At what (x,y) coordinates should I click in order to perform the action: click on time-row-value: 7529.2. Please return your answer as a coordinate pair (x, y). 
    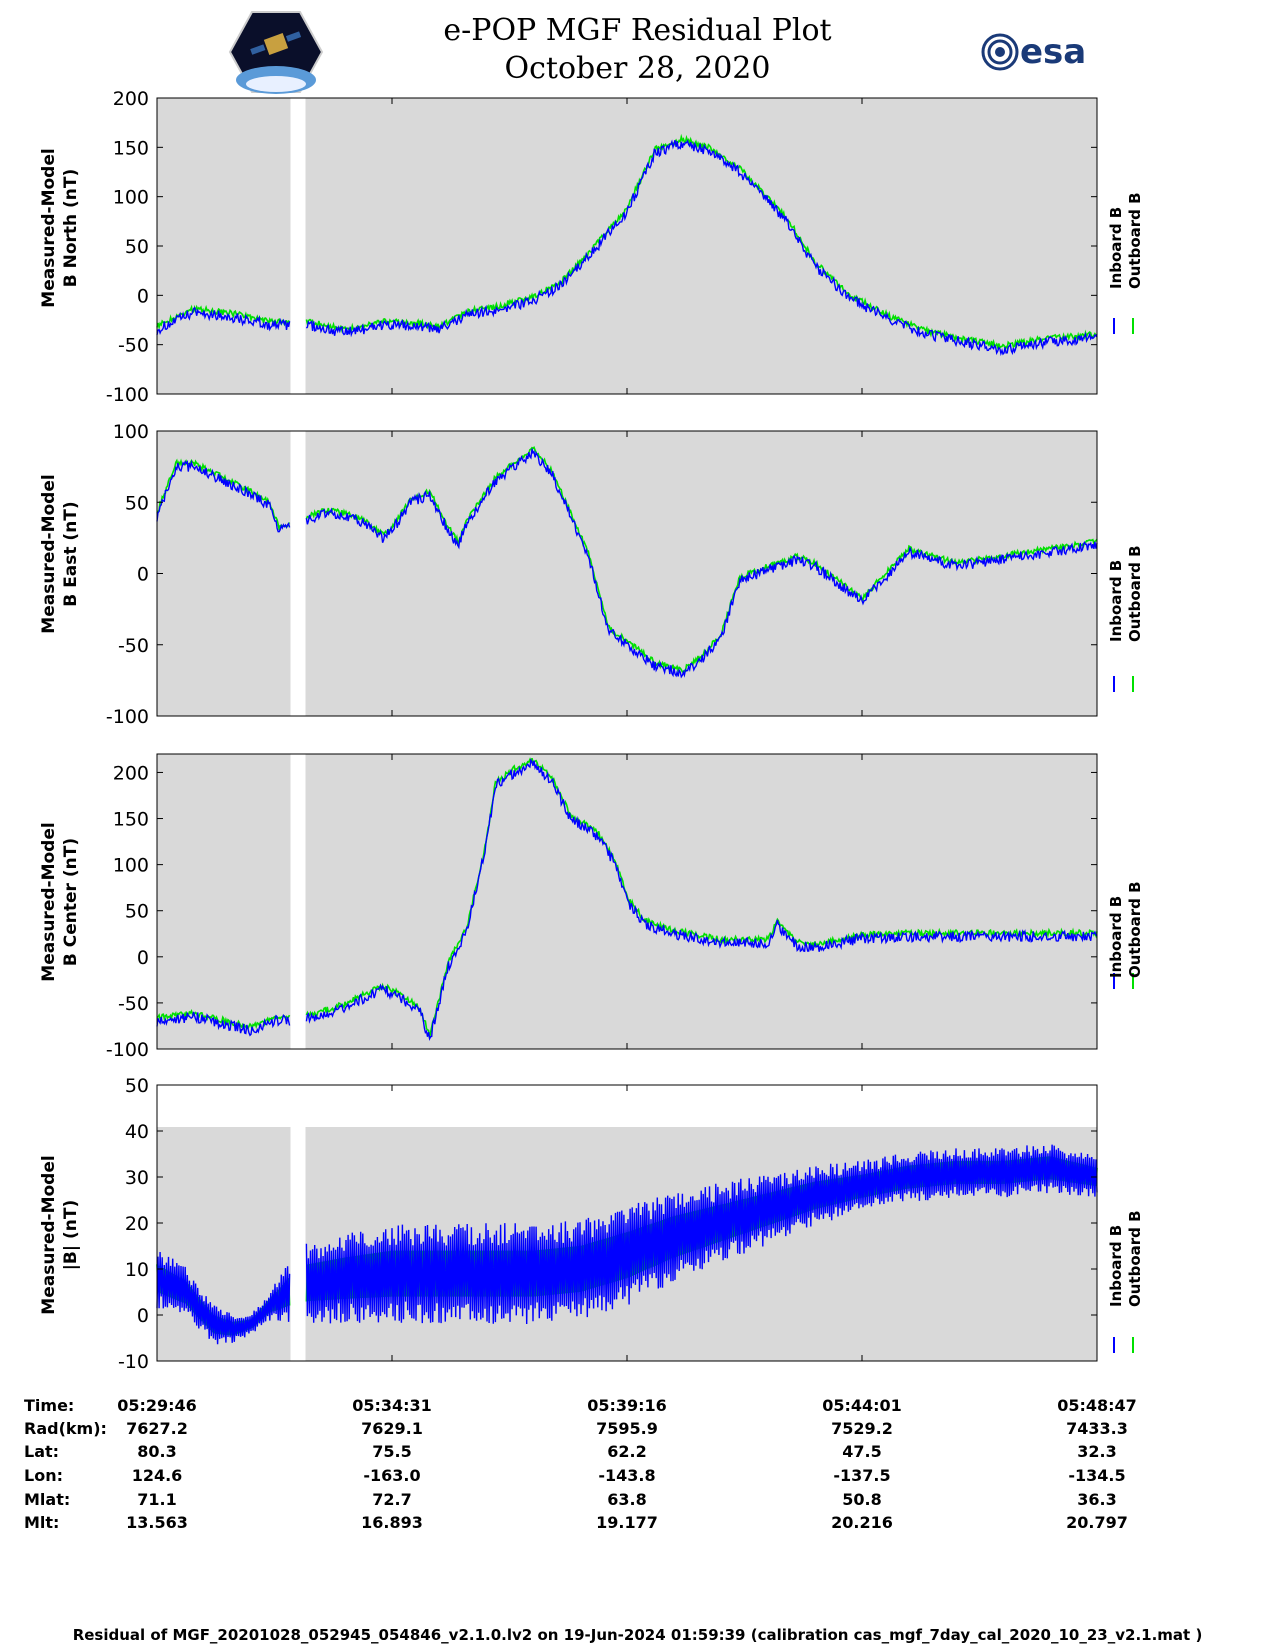
    Looking at the image, I should click on (862, 1428).